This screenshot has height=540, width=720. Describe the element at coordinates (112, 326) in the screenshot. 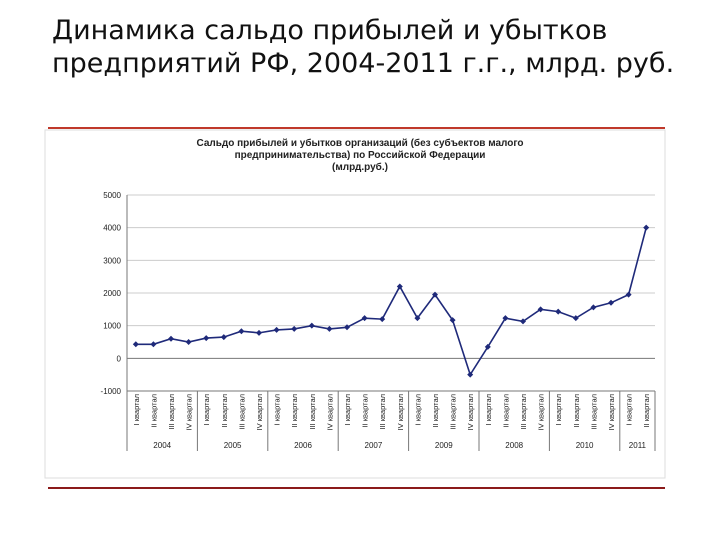

I see `y-tick-label: 1000` at that location.